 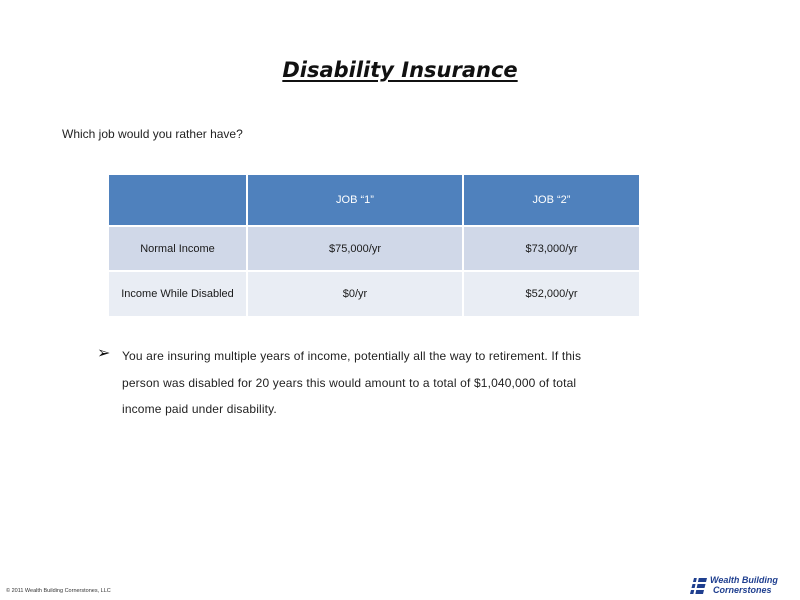 What do you see at coordinates (742, 589) in the screenshot?
I see `logo-line-2: Cornerstones` at bounding box center [742, 589].